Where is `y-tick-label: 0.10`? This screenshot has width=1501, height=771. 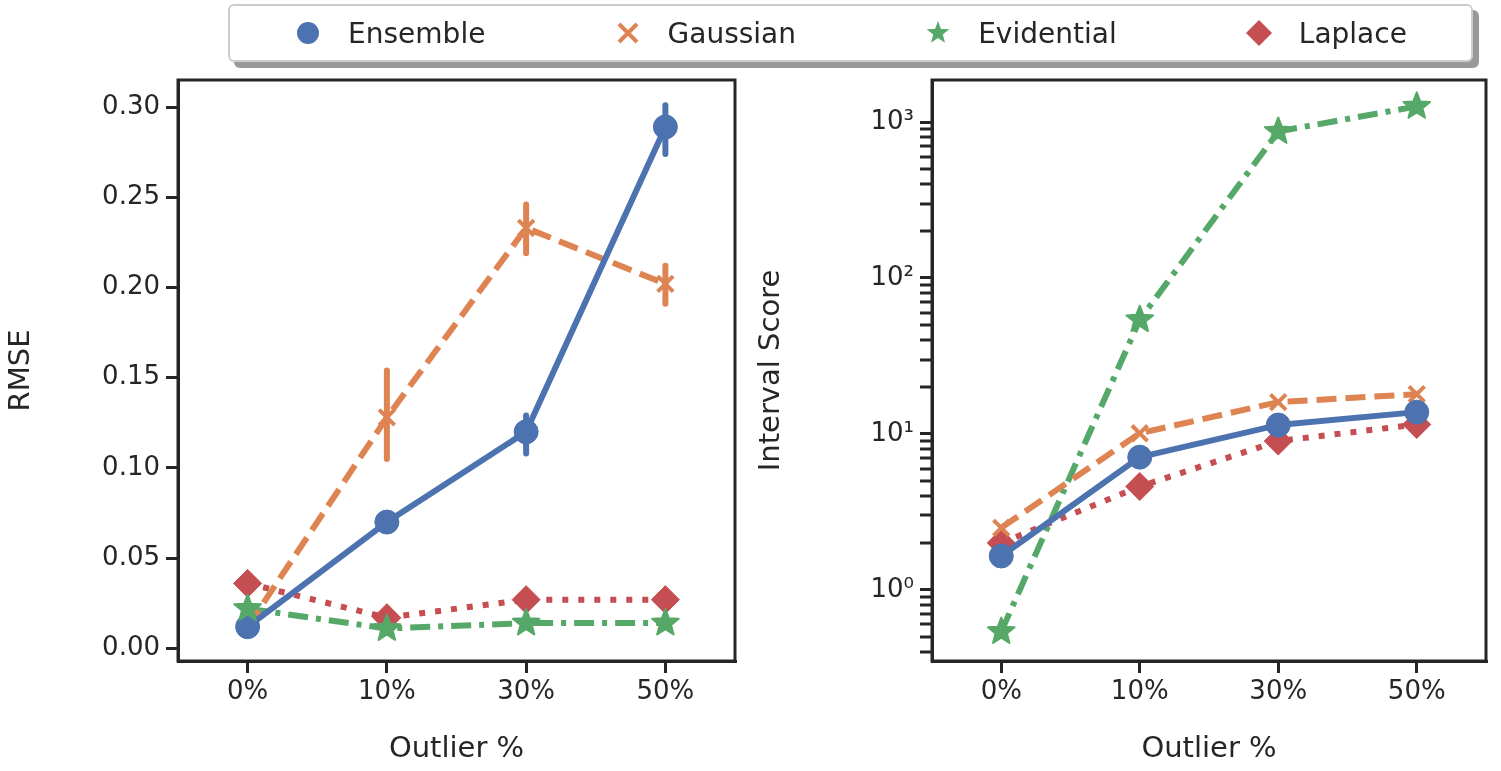 y-tick-label: 0.10 is located at coordinates (131, 465).